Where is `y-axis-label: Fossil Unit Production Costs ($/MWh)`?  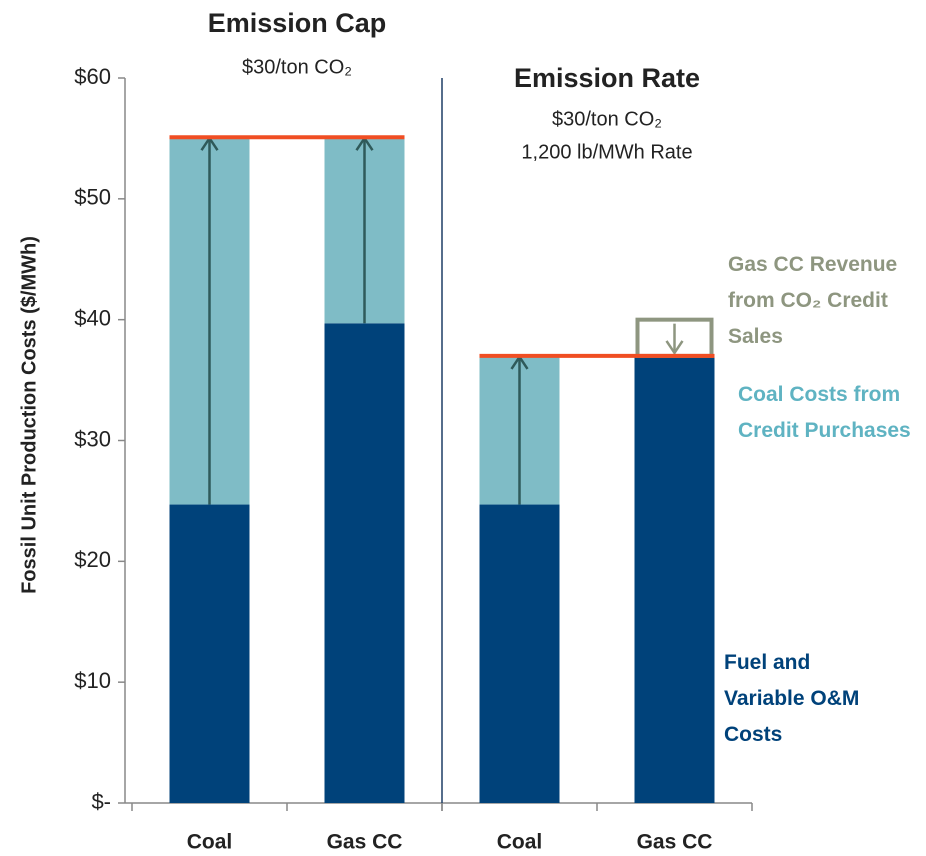 y-axis-label: Fossil Unit Production Costs ($/MWh) is located at coordinates (29, 415).